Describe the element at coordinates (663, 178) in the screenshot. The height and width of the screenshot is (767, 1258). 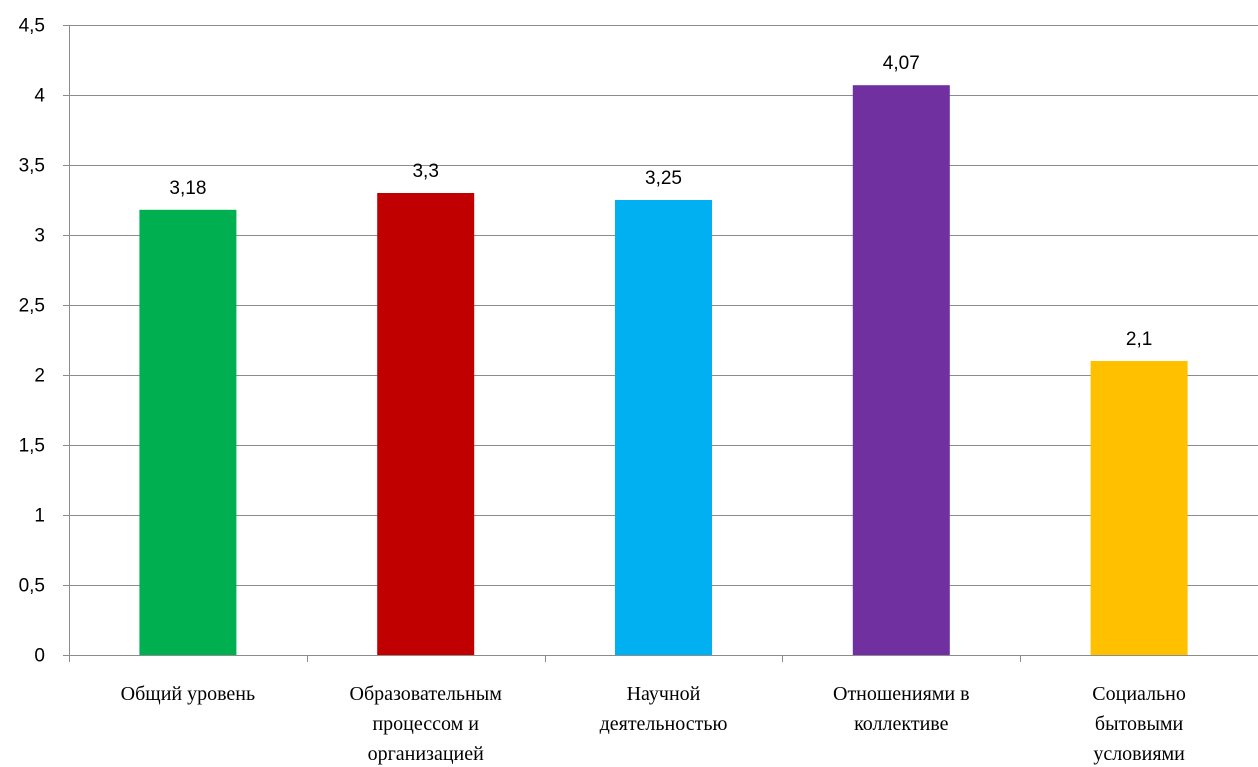
I see `data-label: 3,25` at that location.